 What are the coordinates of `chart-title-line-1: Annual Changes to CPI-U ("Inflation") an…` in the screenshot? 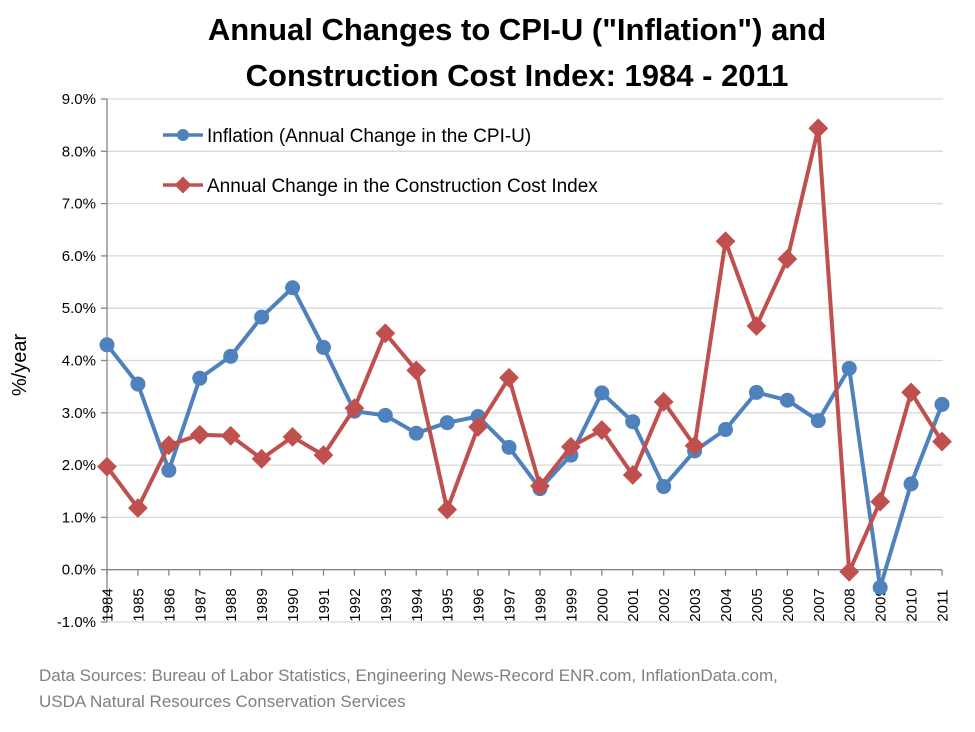 It's located at (517, 29).